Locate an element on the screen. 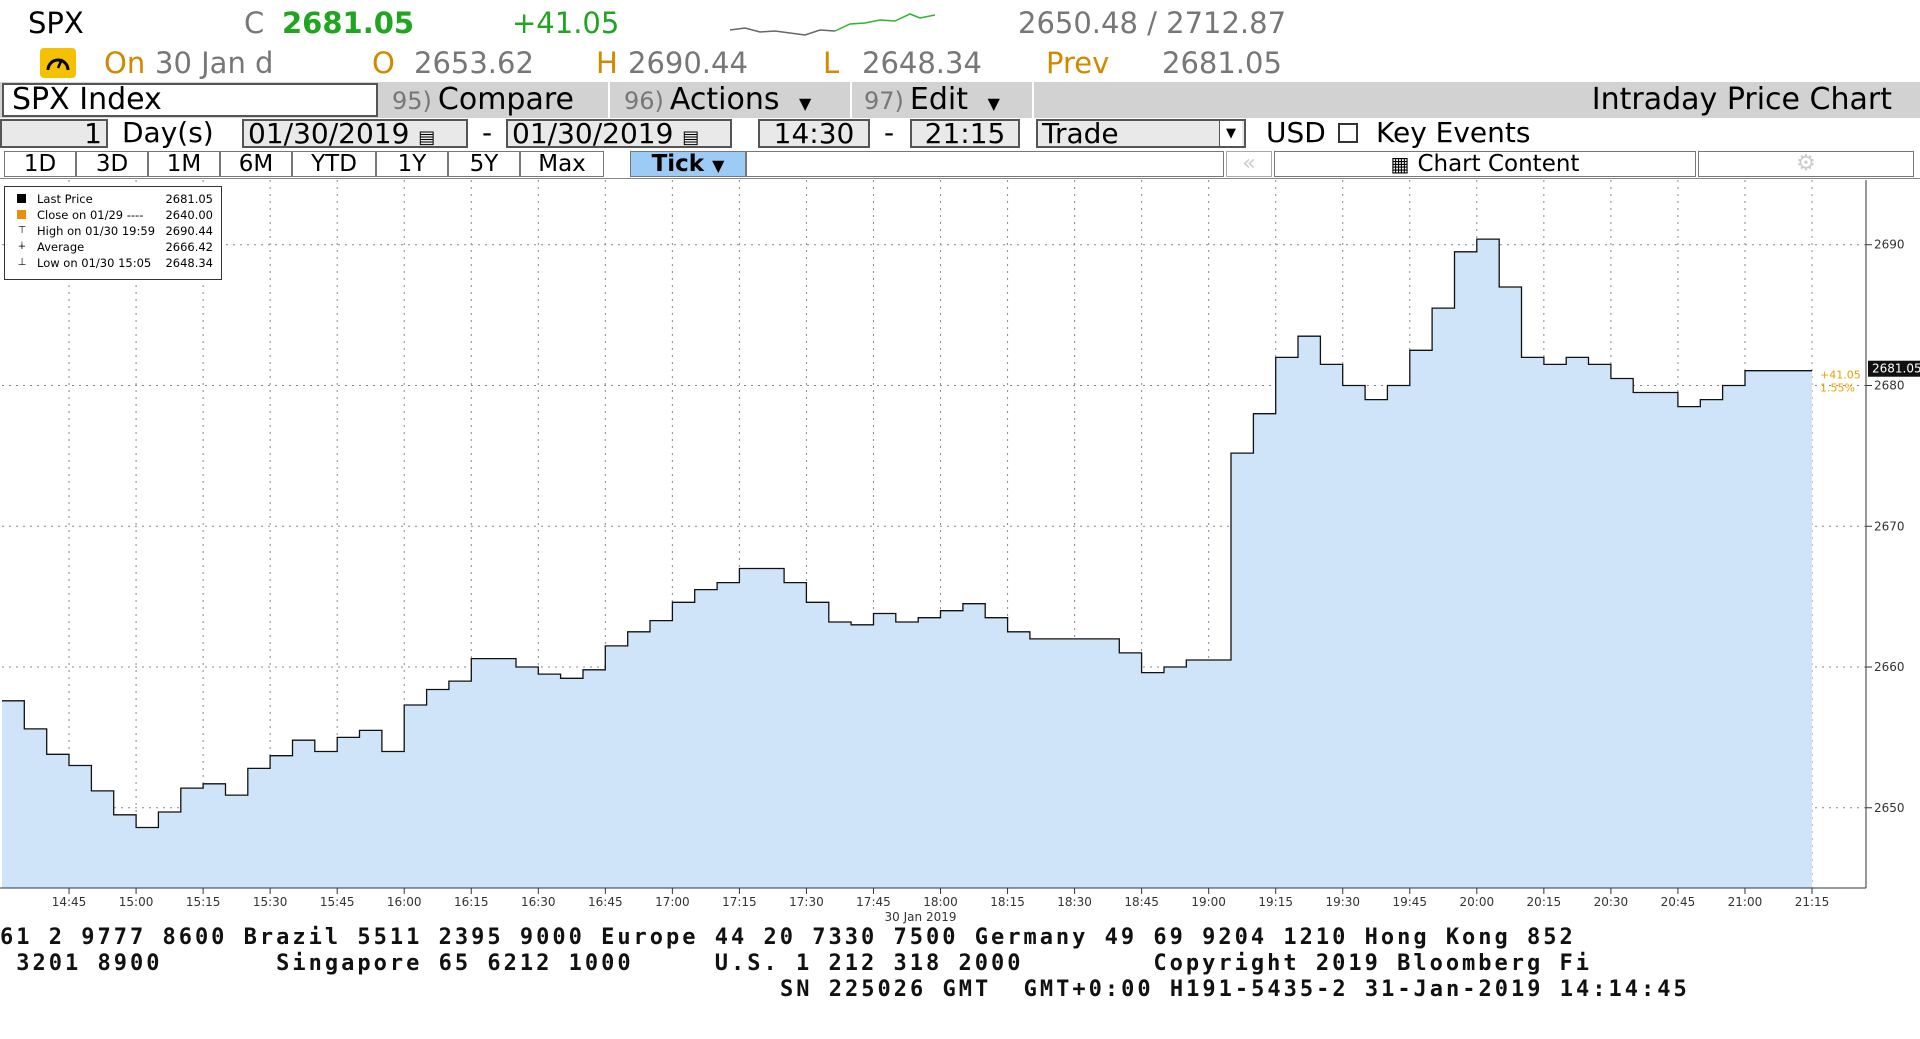  y-tick-label: 2680 is located at coordinates (1889, 386).